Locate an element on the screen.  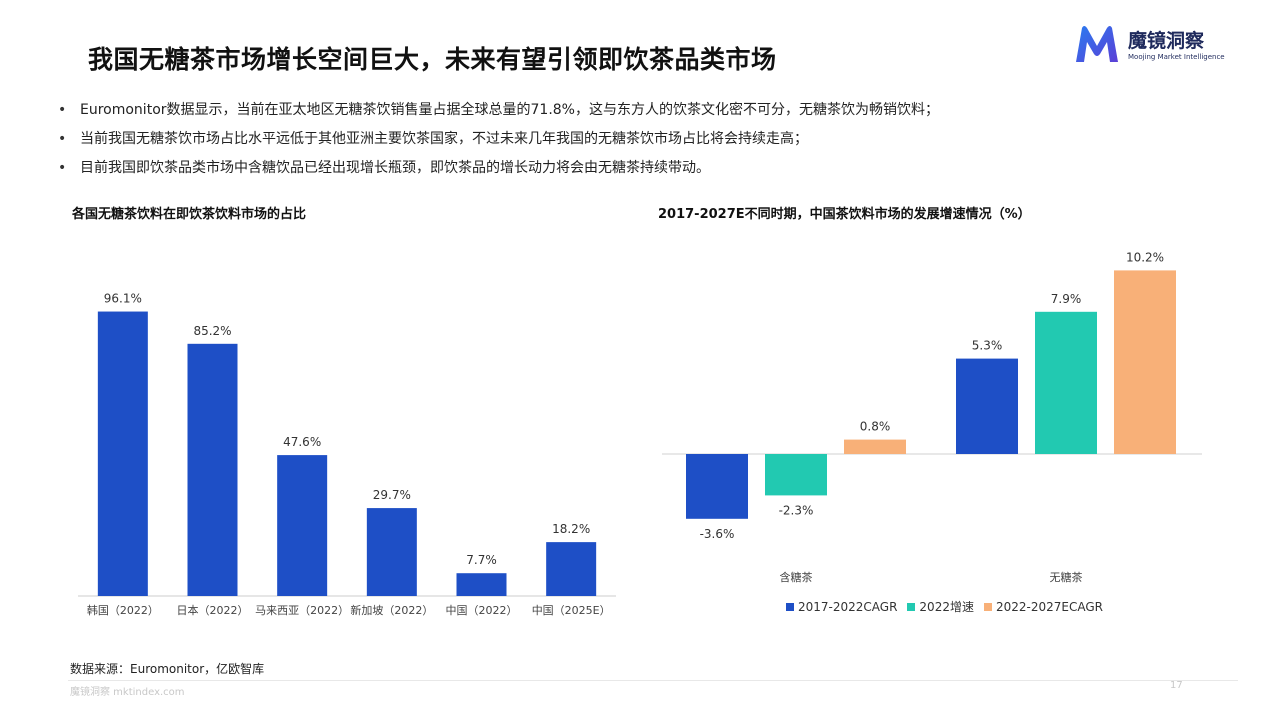
page-number: 17 is located at coordinates (1176, 685).